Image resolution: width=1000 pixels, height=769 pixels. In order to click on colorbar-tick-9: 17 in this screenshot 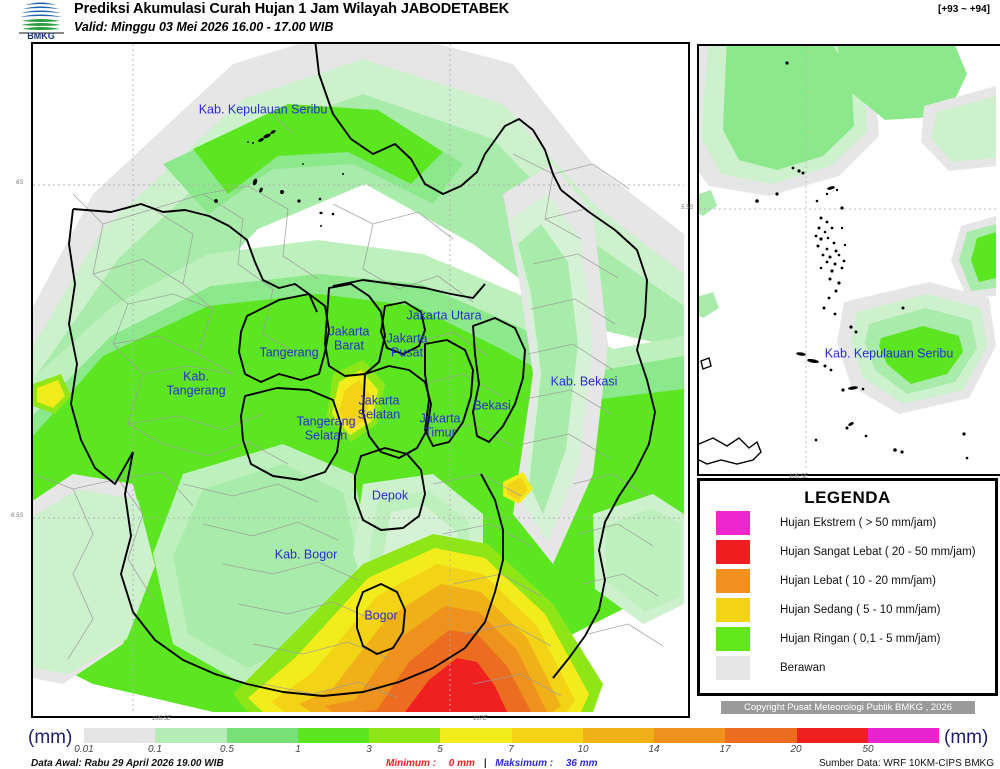, I will do `click(725, 749)`.